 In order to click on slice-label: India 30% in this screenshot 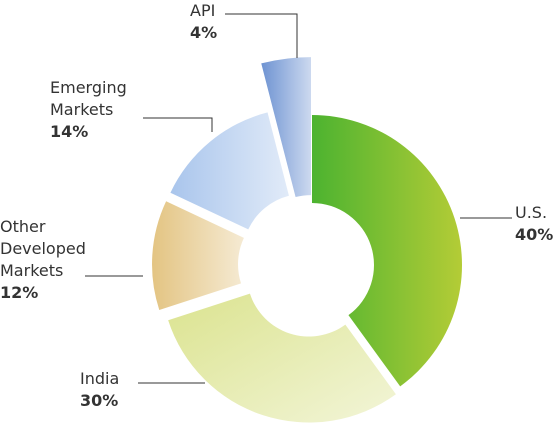, I will do `click(99, 390)`.